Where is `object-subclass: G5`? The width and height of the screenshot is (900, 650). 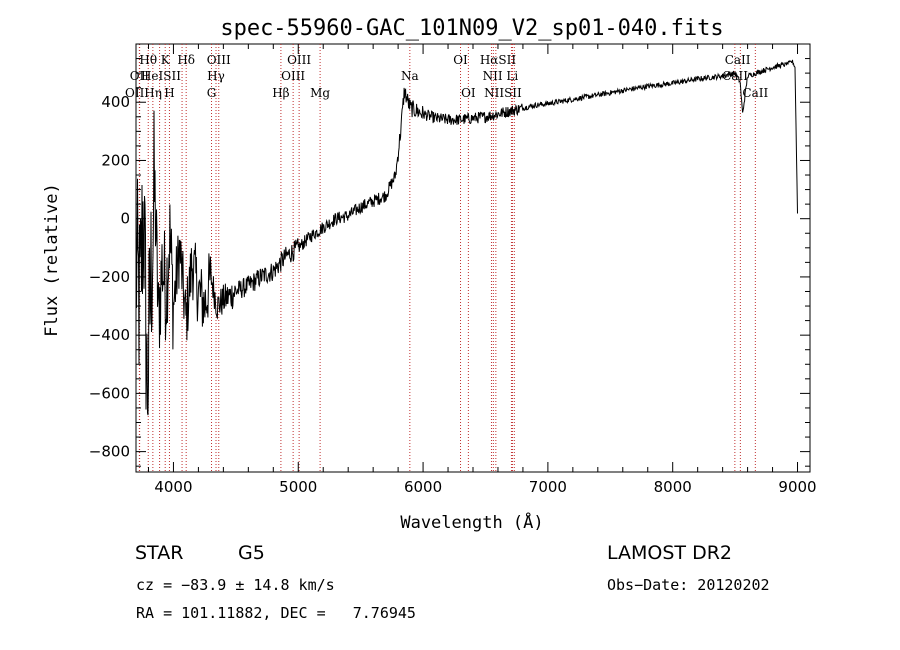 object-subclass: G5 is located at coordinates (251, 553).